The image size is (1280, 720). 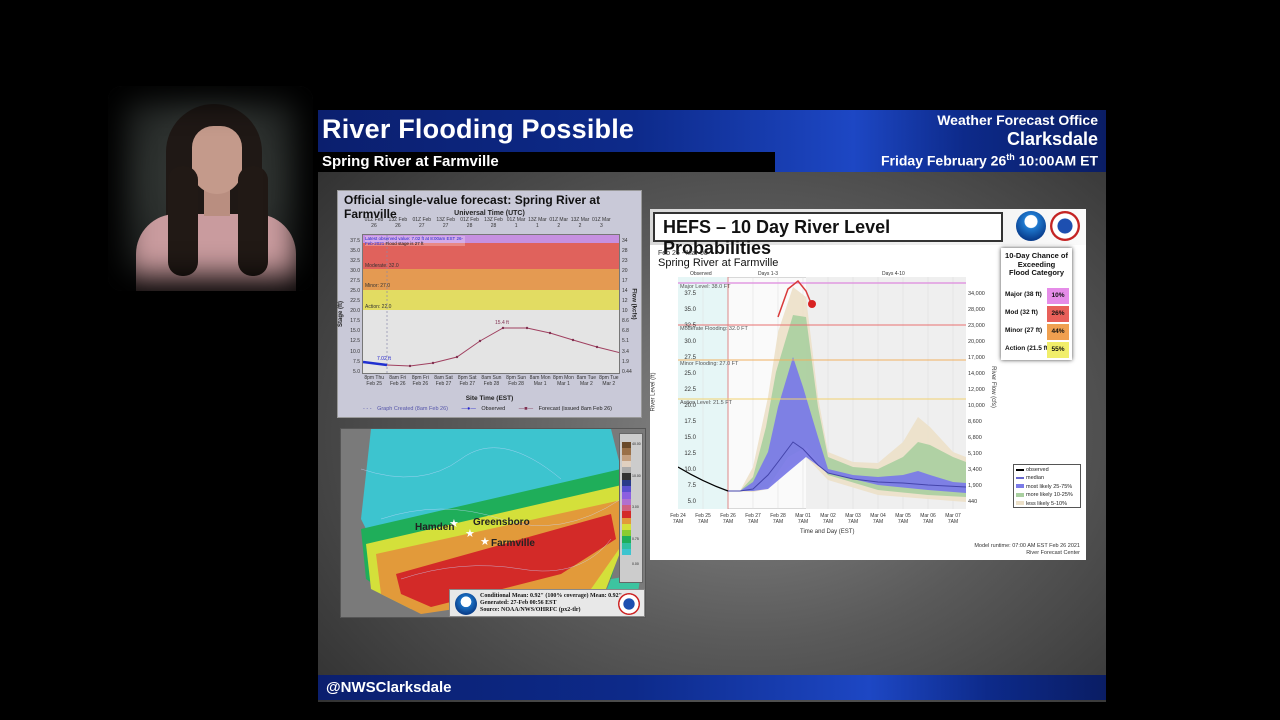 I want to click on legend-forecast: —■— Forecast (issued 8am Feb 26), so click(x=565, y=409).